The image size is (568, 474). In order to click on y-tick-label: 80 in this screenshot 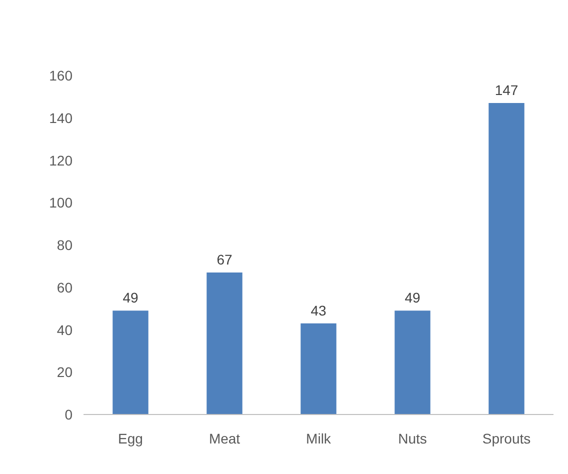, I will do `click(64, 245)`.